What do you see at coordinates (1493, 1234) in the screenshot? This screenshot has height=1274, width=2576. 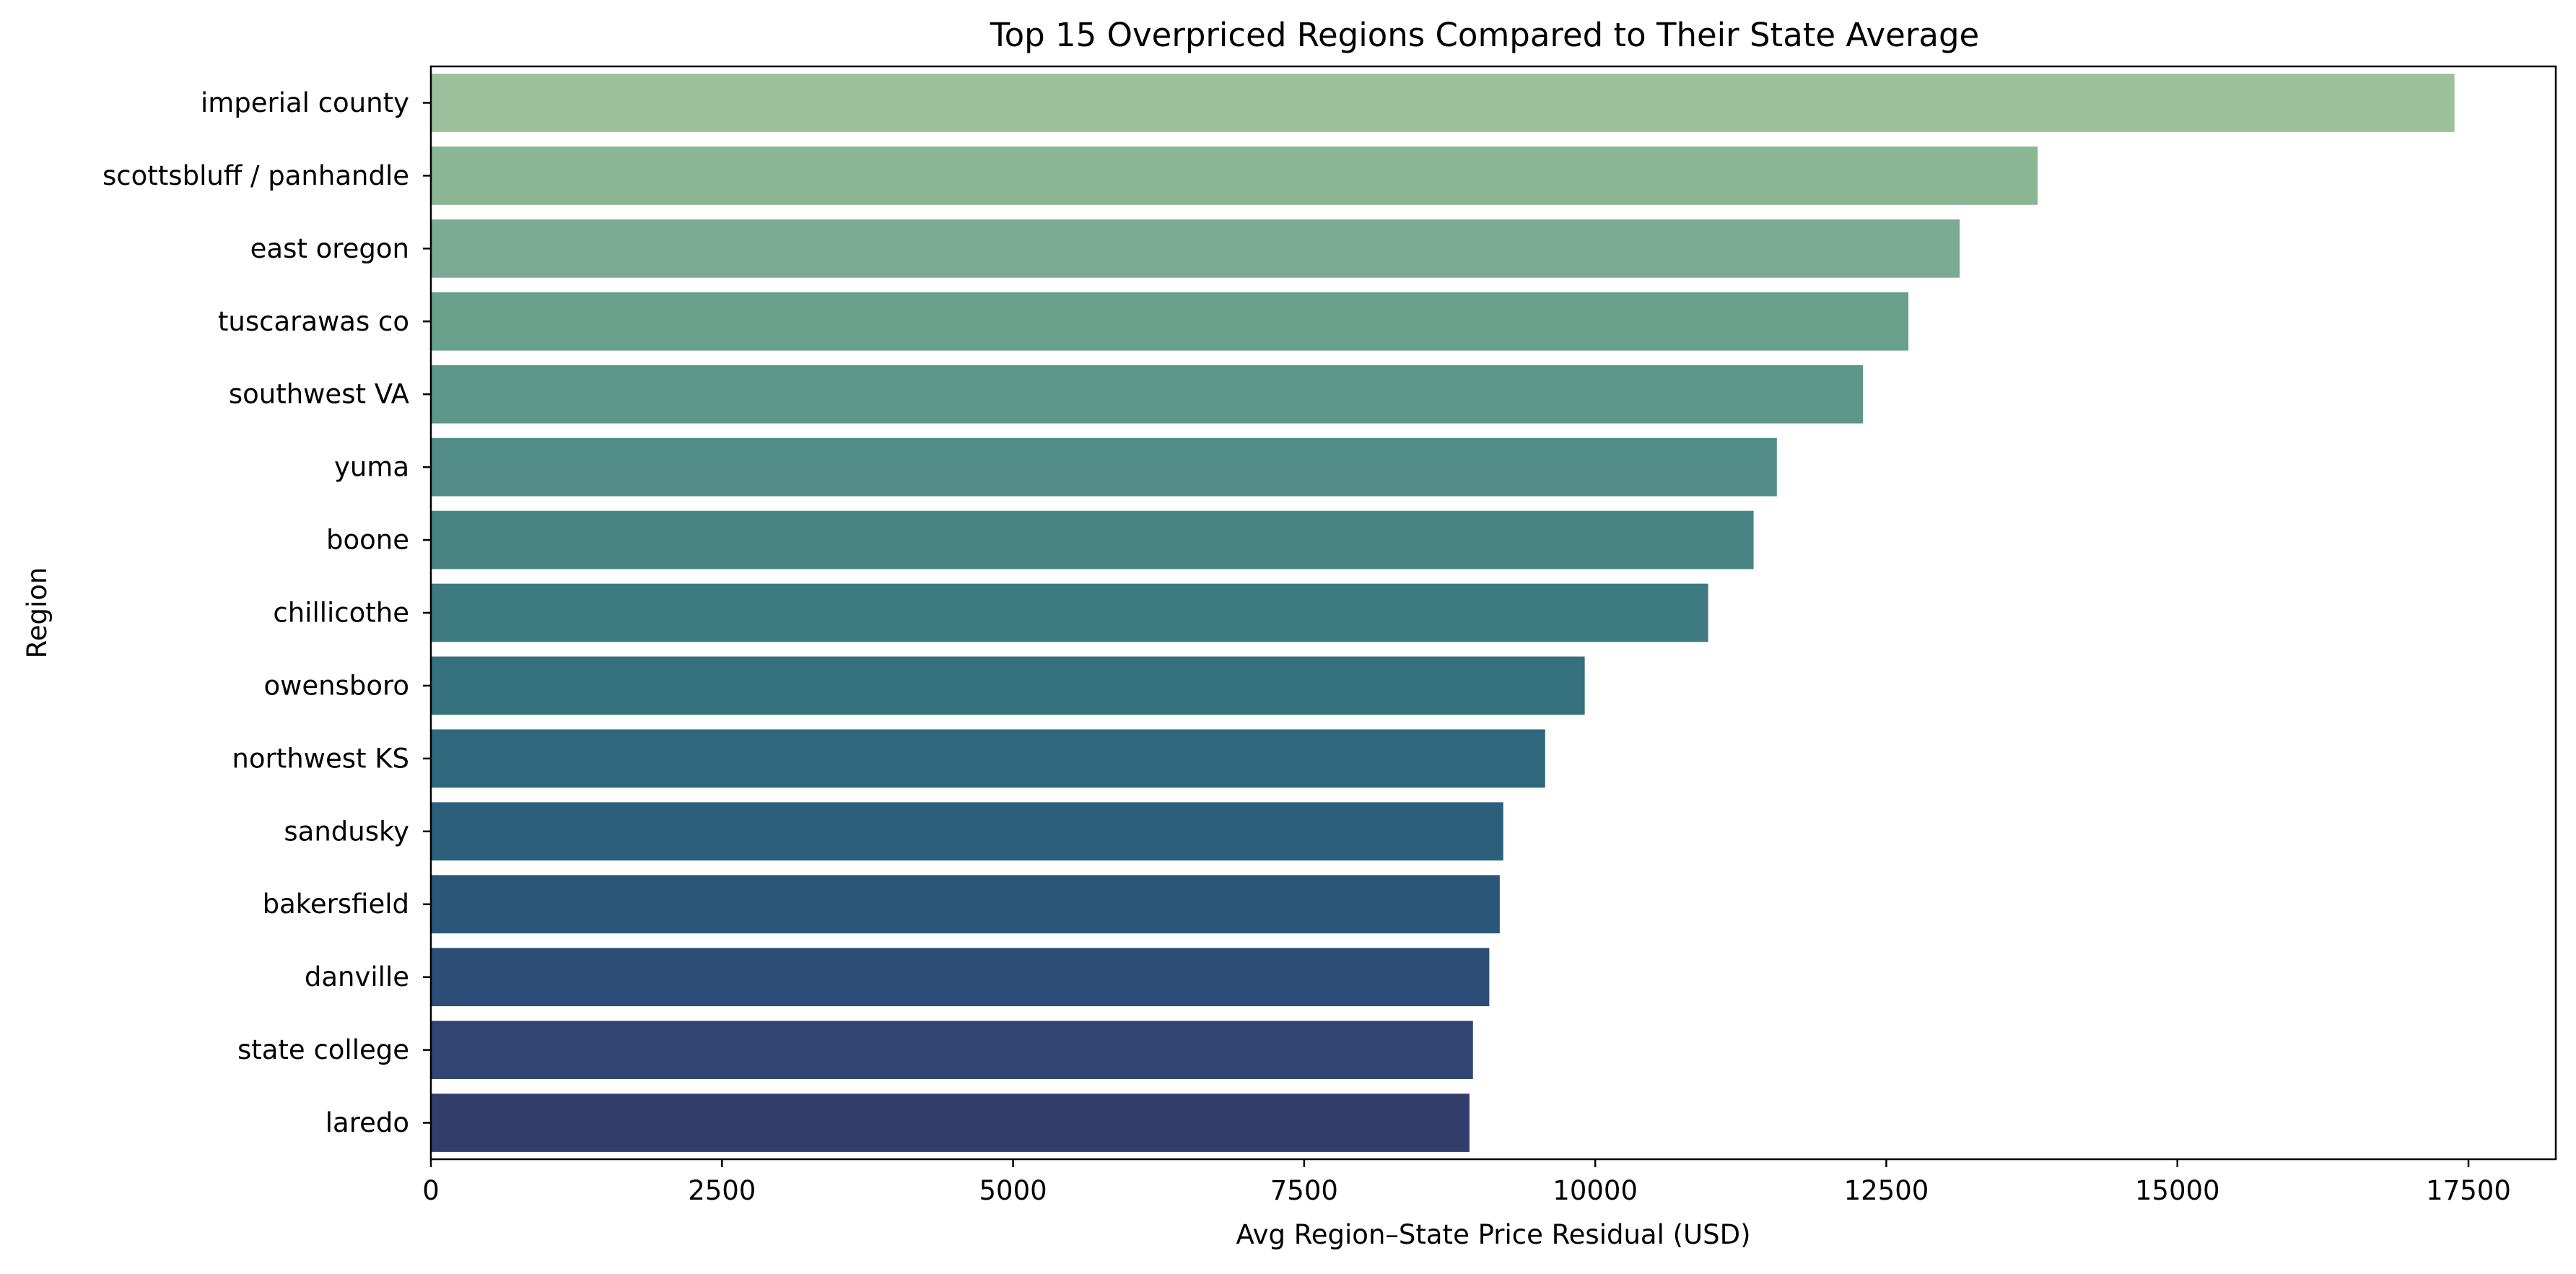 I see `x-axis-label: Avg Region–State Price Residual (USD)` at bounding box center [1493, 1234].